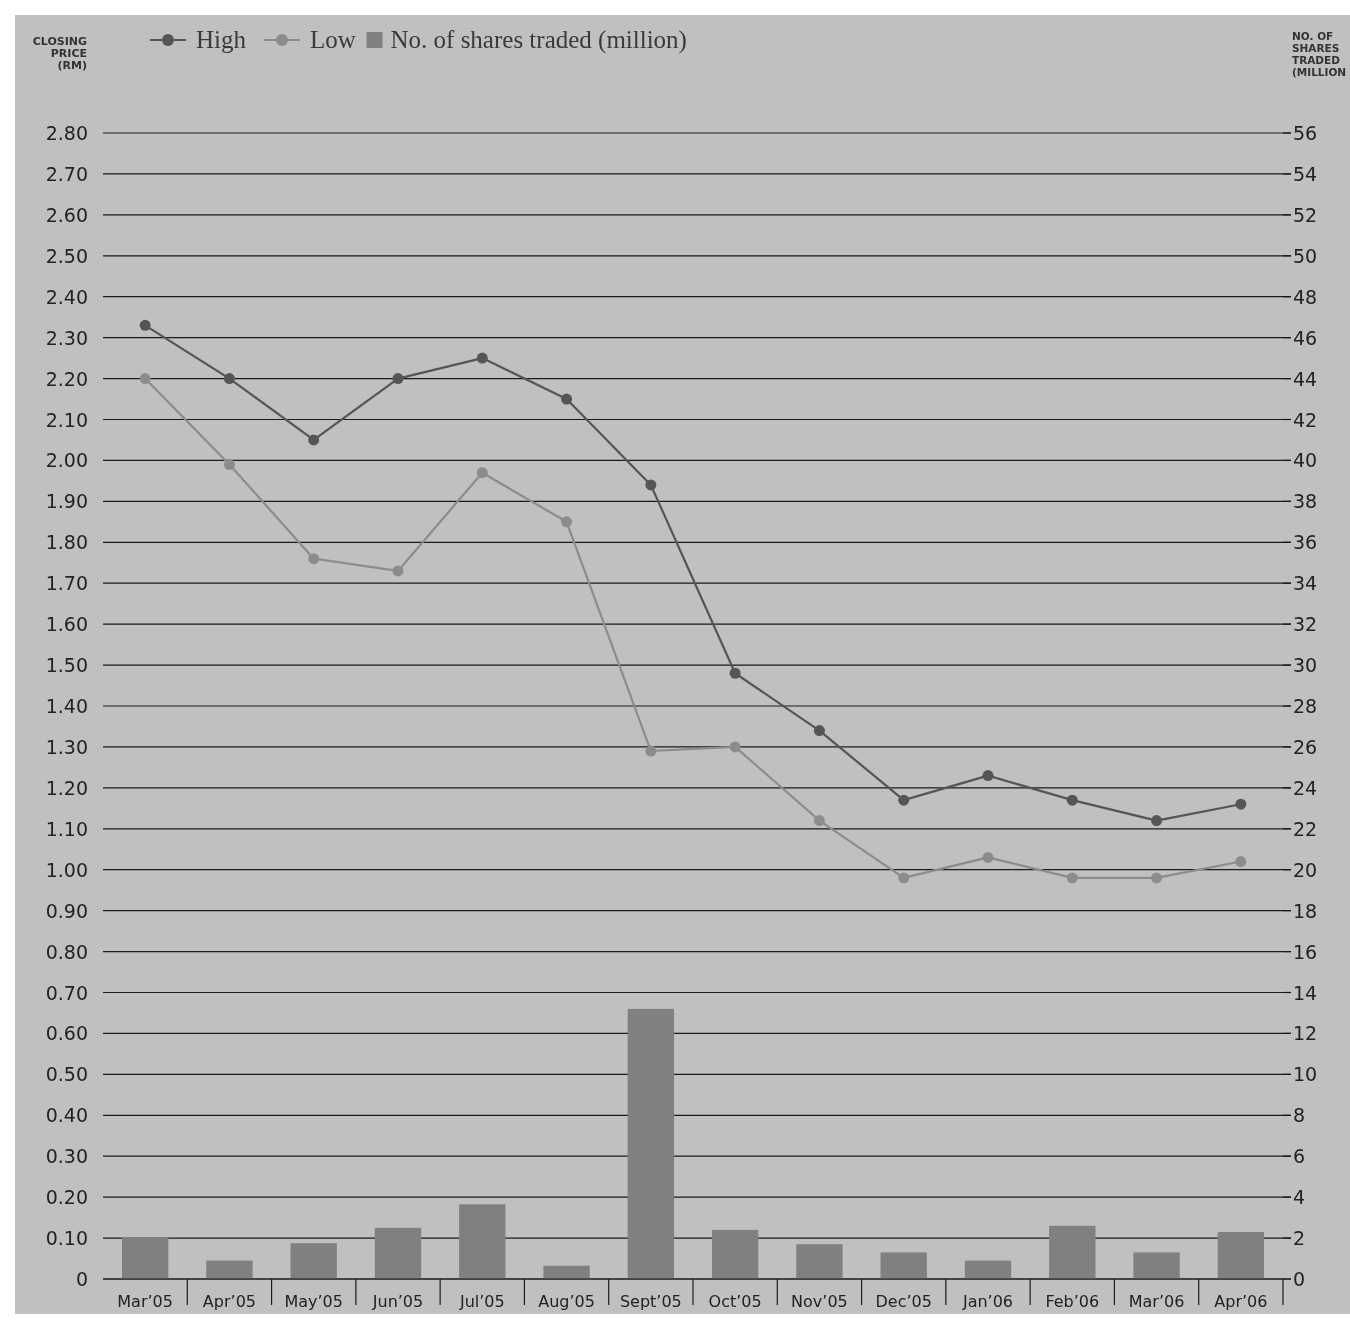 Image resolution: width=1350 pixels, height=1329 pixels. Describe the element at coordinates (903, 1301) in the screenshot. I see `x-tick-label: Dec’05` at that location.